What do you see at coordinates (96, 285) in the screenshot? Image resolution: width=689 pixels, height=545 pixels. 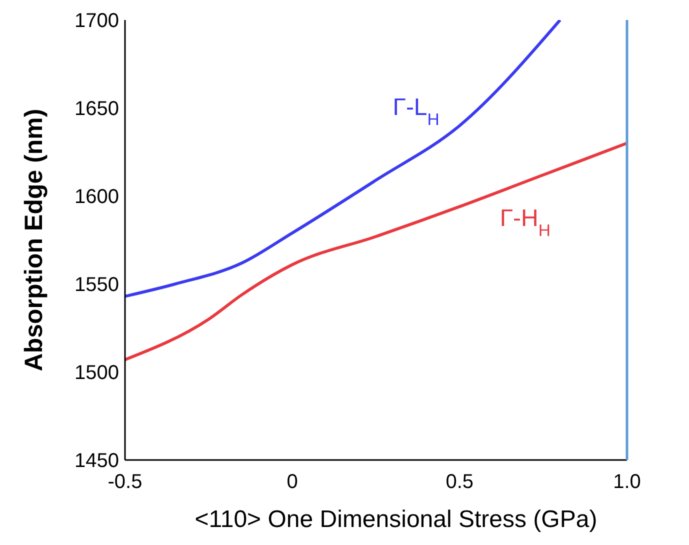 I see `y-tick-label: 1550` at bounding box center [96, 285].